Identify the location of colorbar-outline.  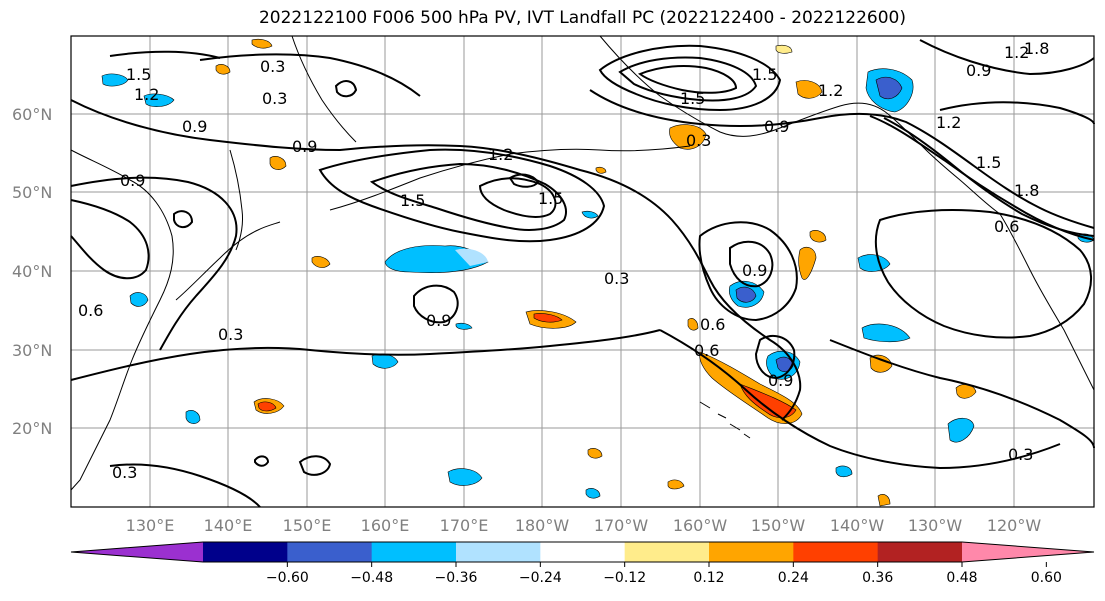
(582, 552).